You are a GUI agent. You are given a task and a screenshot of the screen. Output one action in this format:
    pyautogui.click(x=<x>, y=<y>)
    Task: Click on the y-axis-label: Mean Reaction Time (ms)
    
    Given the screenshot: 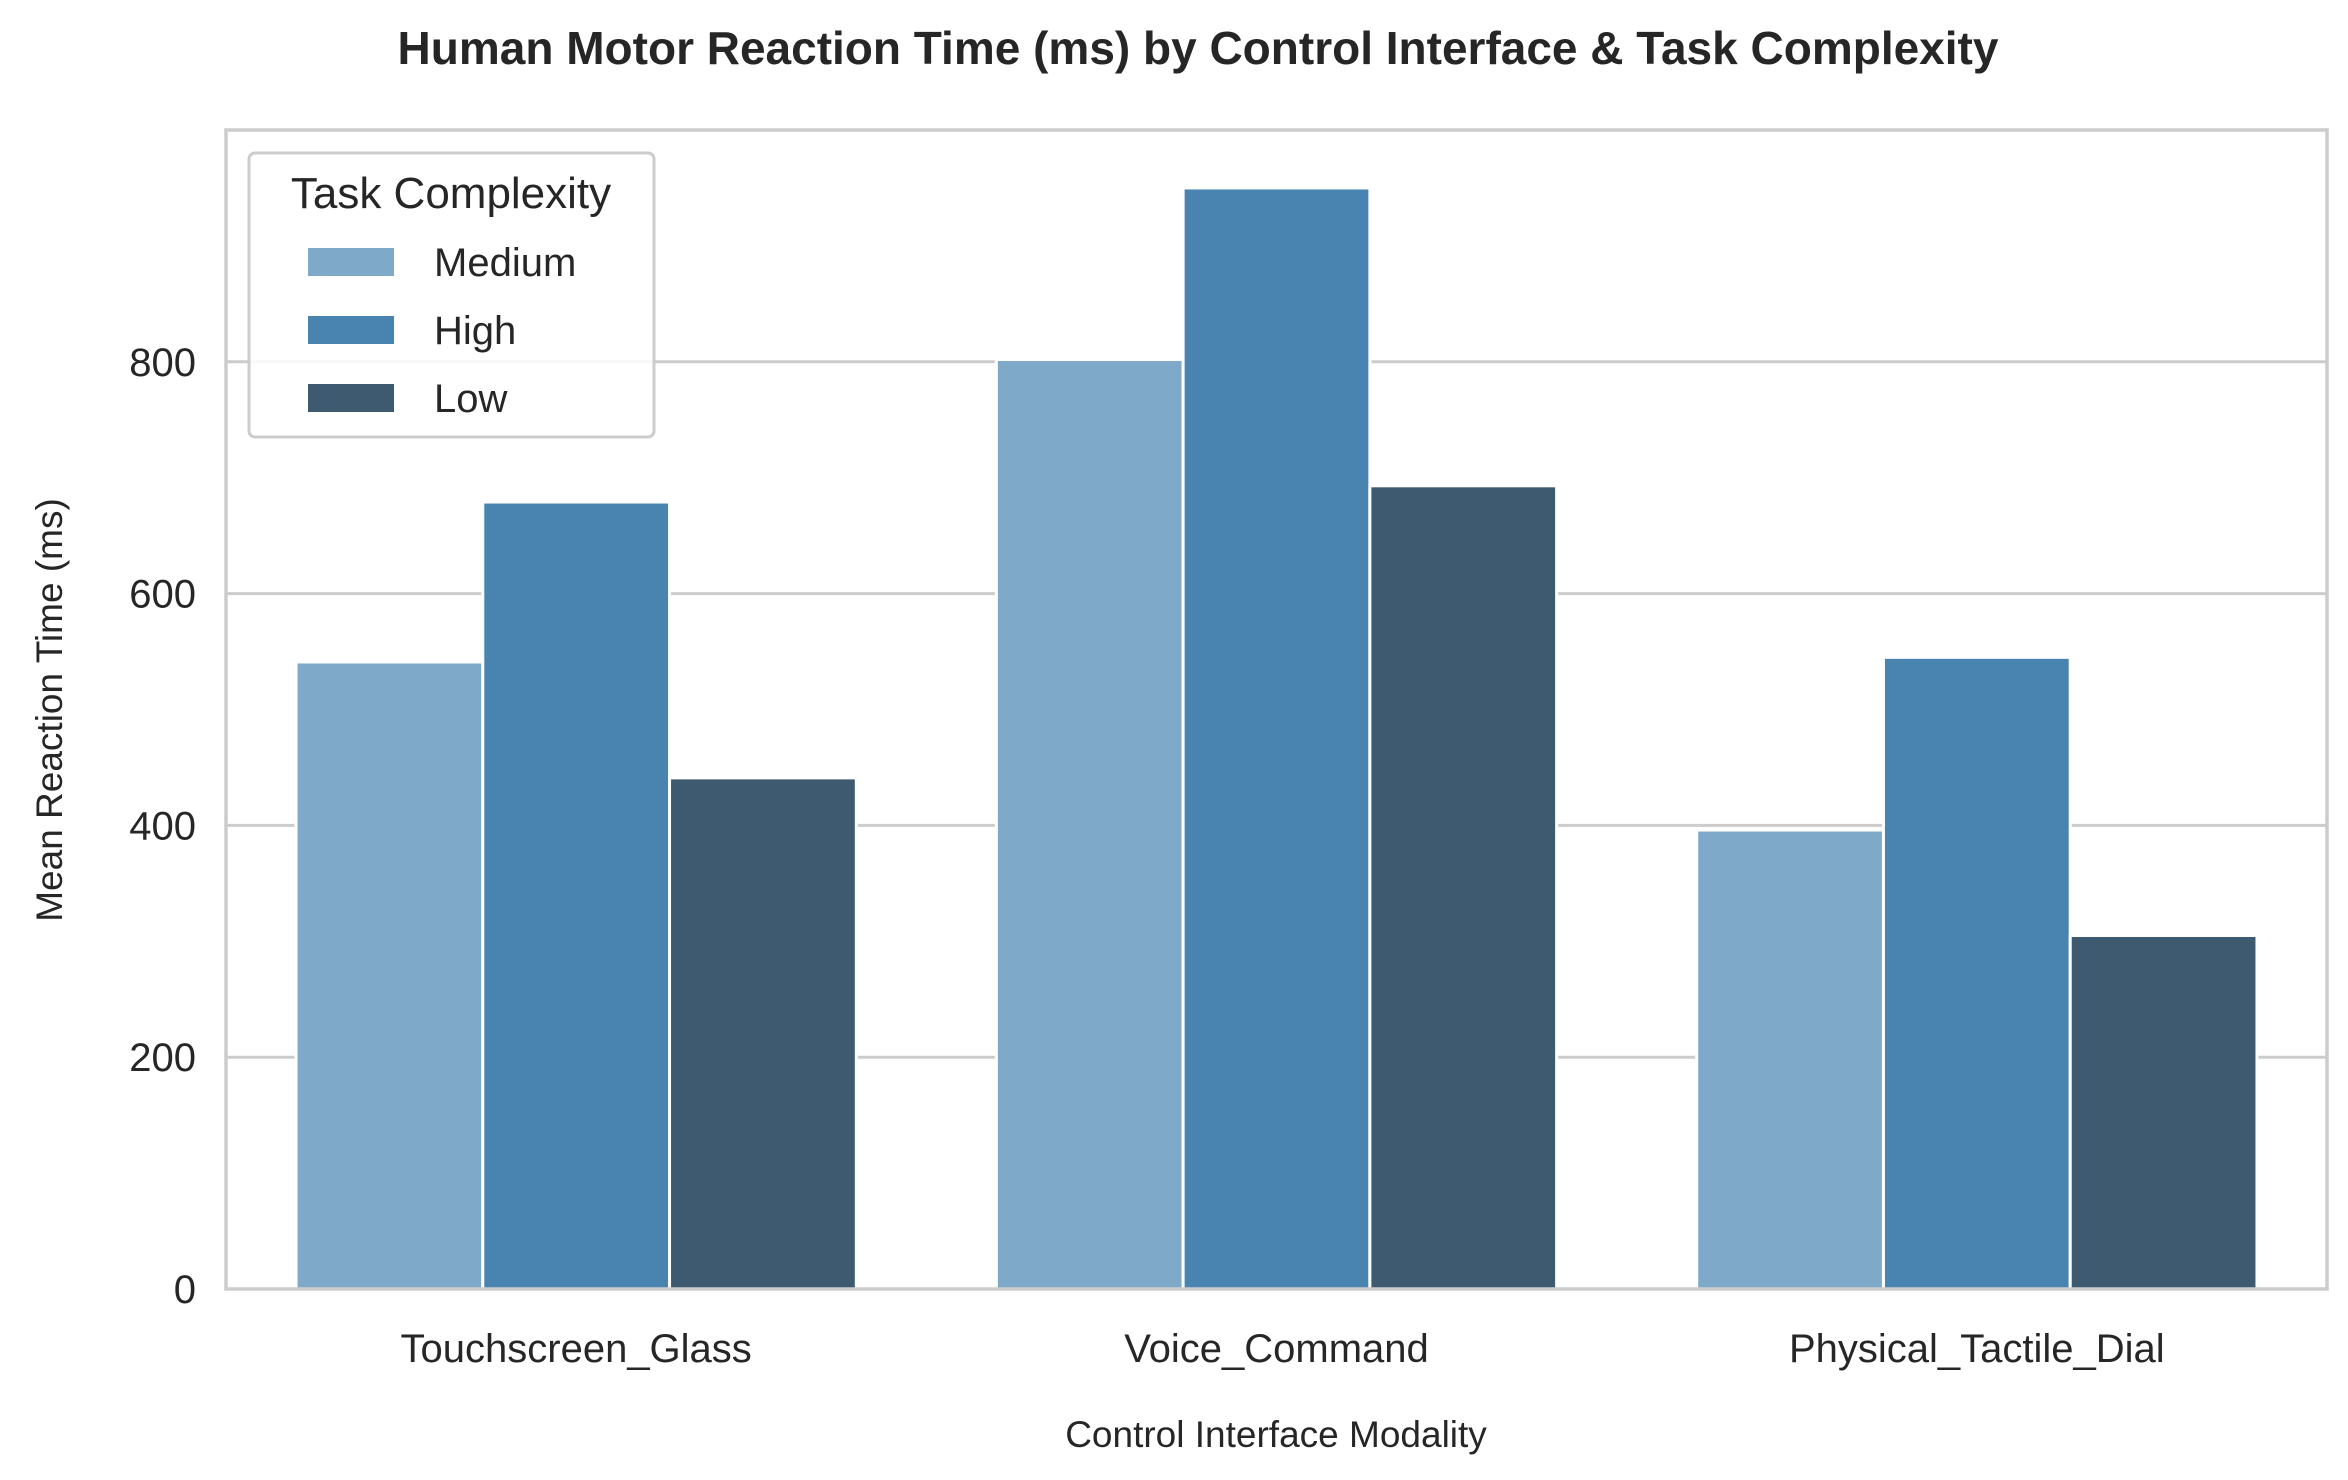 What is the action you would take?
    pyautogui.click(x=49, y=710)
    